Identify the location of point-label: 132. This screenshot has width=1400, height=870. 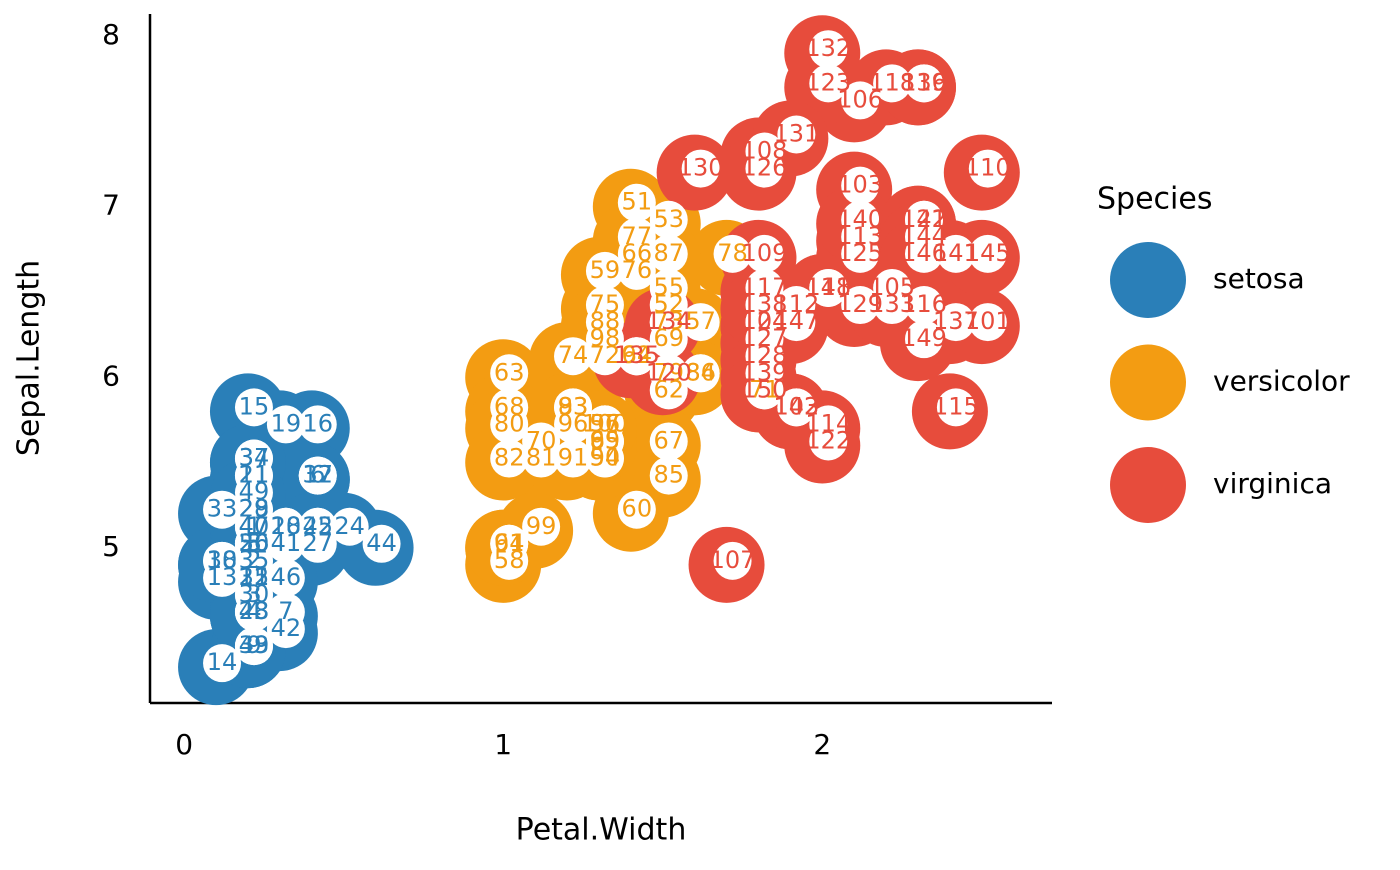
(828, 48).